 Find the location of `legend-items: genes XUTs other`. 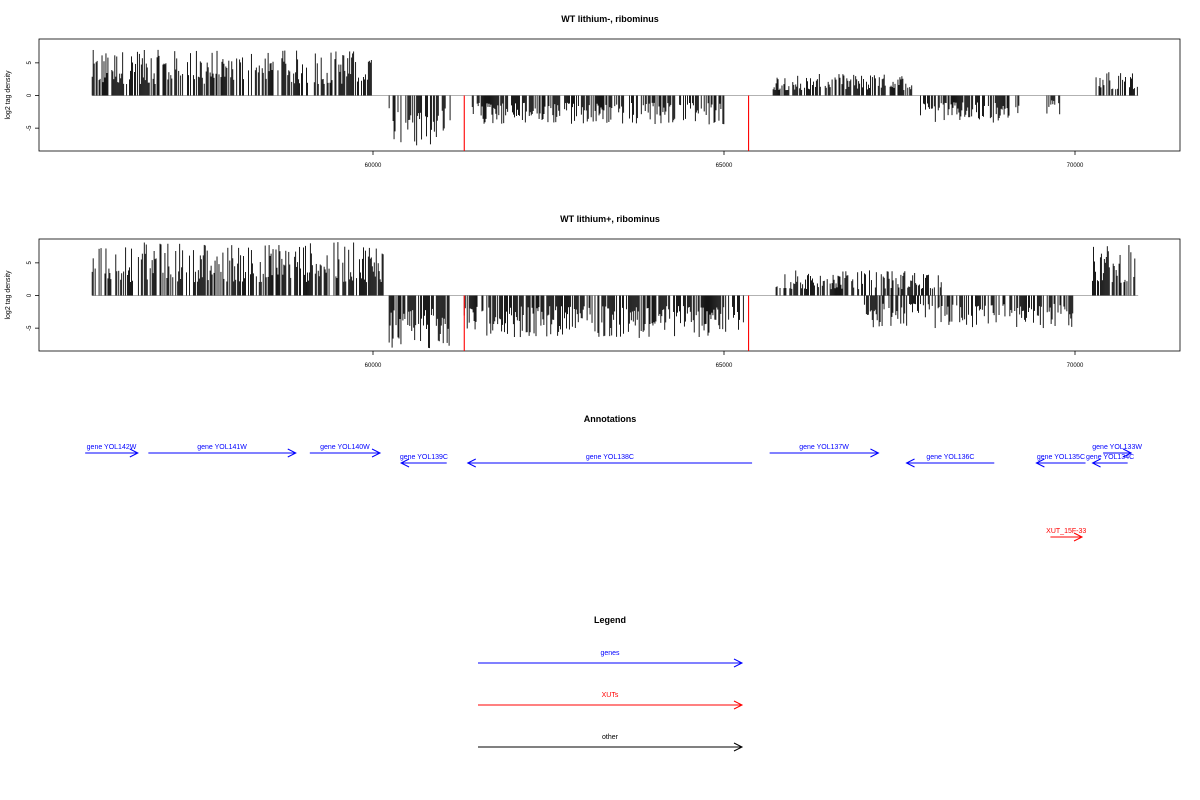

legend-items: genes XUTs other is located at coordinates (611, 701).